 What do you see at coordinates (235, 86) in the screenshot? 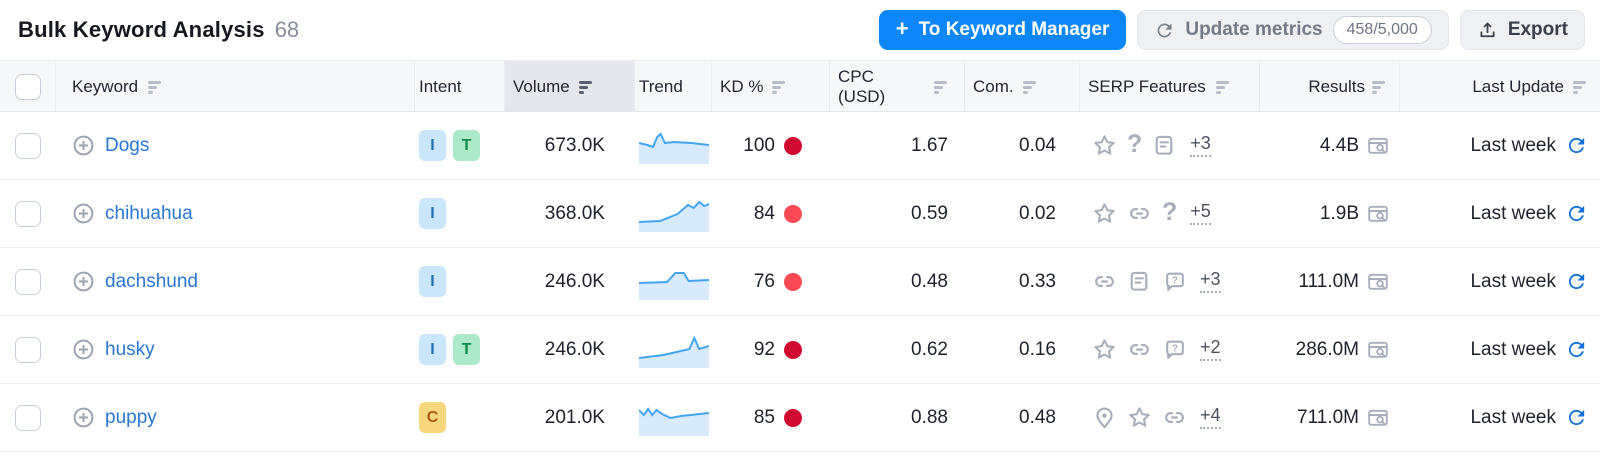
I see `column-header-keyword: Keyword` at bounding box center [235, 86].